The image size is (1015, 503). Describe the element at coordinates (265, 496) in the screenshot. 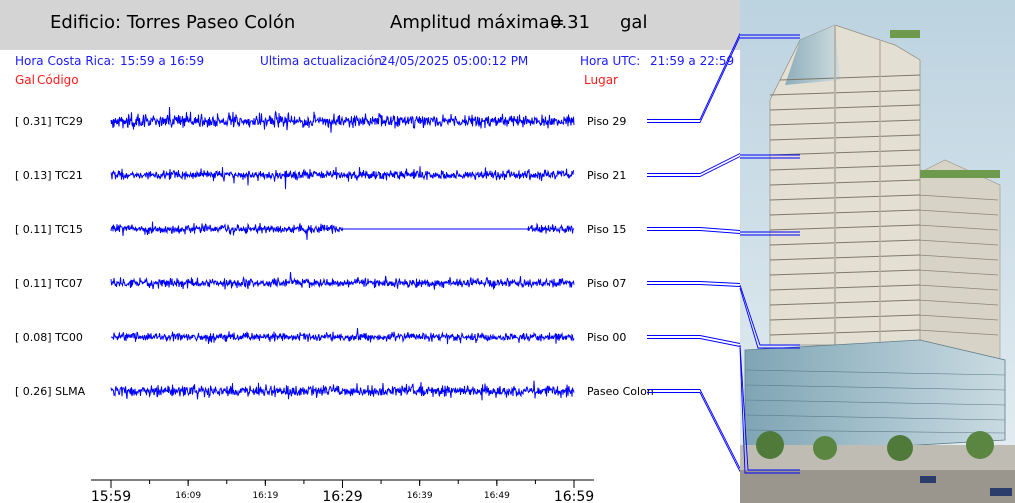

I see `minor-tick-label: 16:19` at that location.